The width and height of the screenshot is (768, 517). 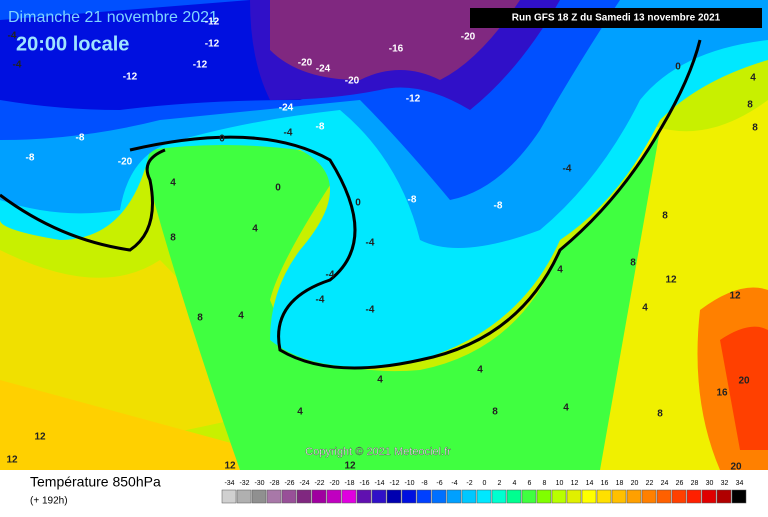 I want to click on map-time: 20:00 locale, so click(x=72, y=44).